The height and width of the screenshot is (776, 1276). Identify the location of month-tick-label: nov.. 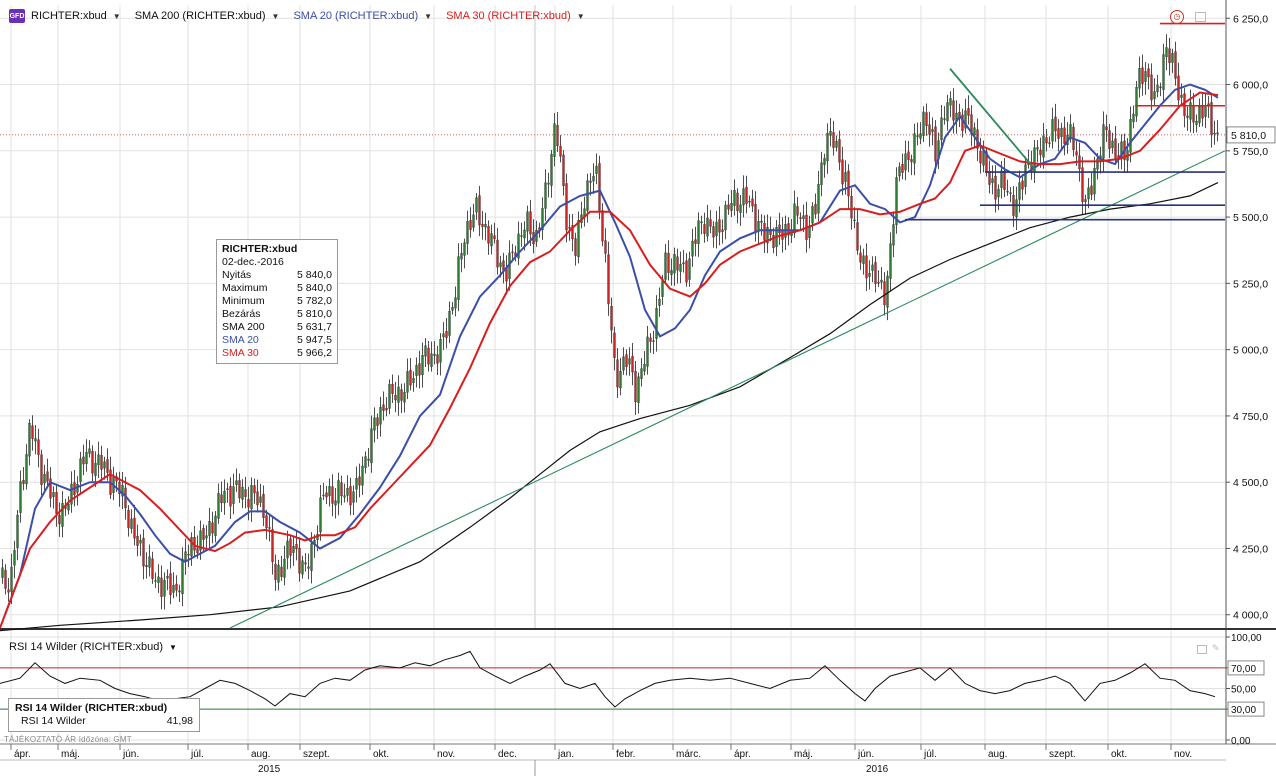
(1183, 754).